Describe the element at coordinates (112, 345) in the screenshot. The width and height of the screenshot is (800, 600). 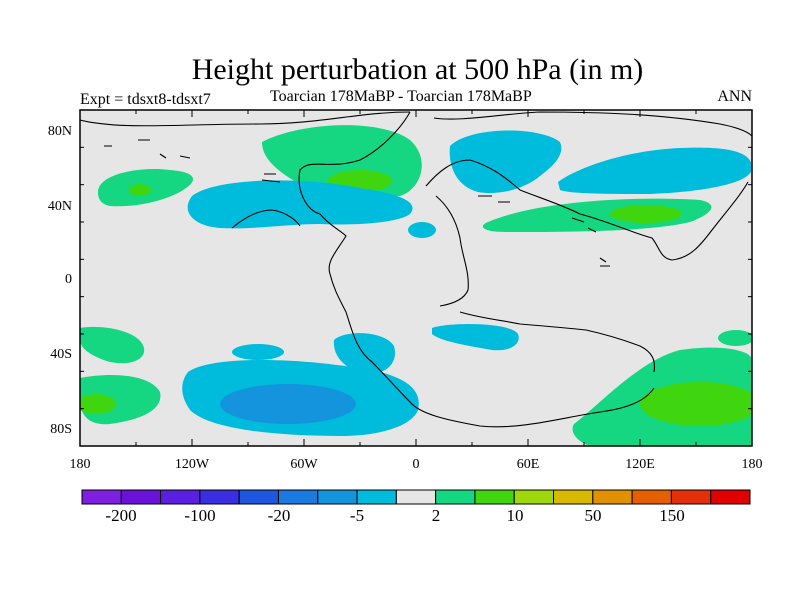
I see `positive-anomaly-west-edge` at that location.